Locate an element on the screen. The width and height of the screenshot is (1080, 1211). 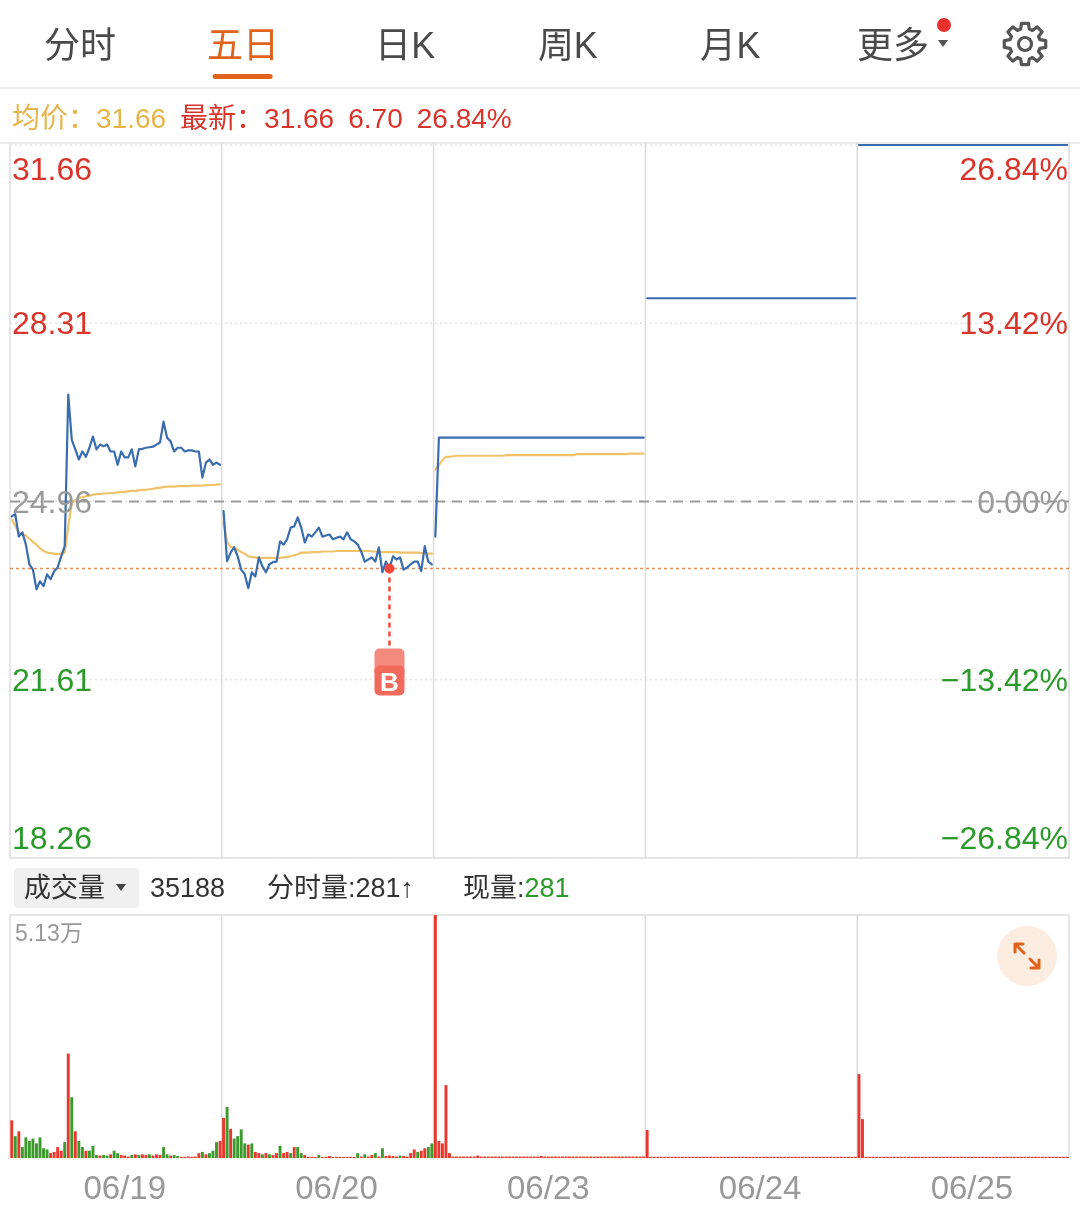
text: 分时 is located at coordinates (80, 45).